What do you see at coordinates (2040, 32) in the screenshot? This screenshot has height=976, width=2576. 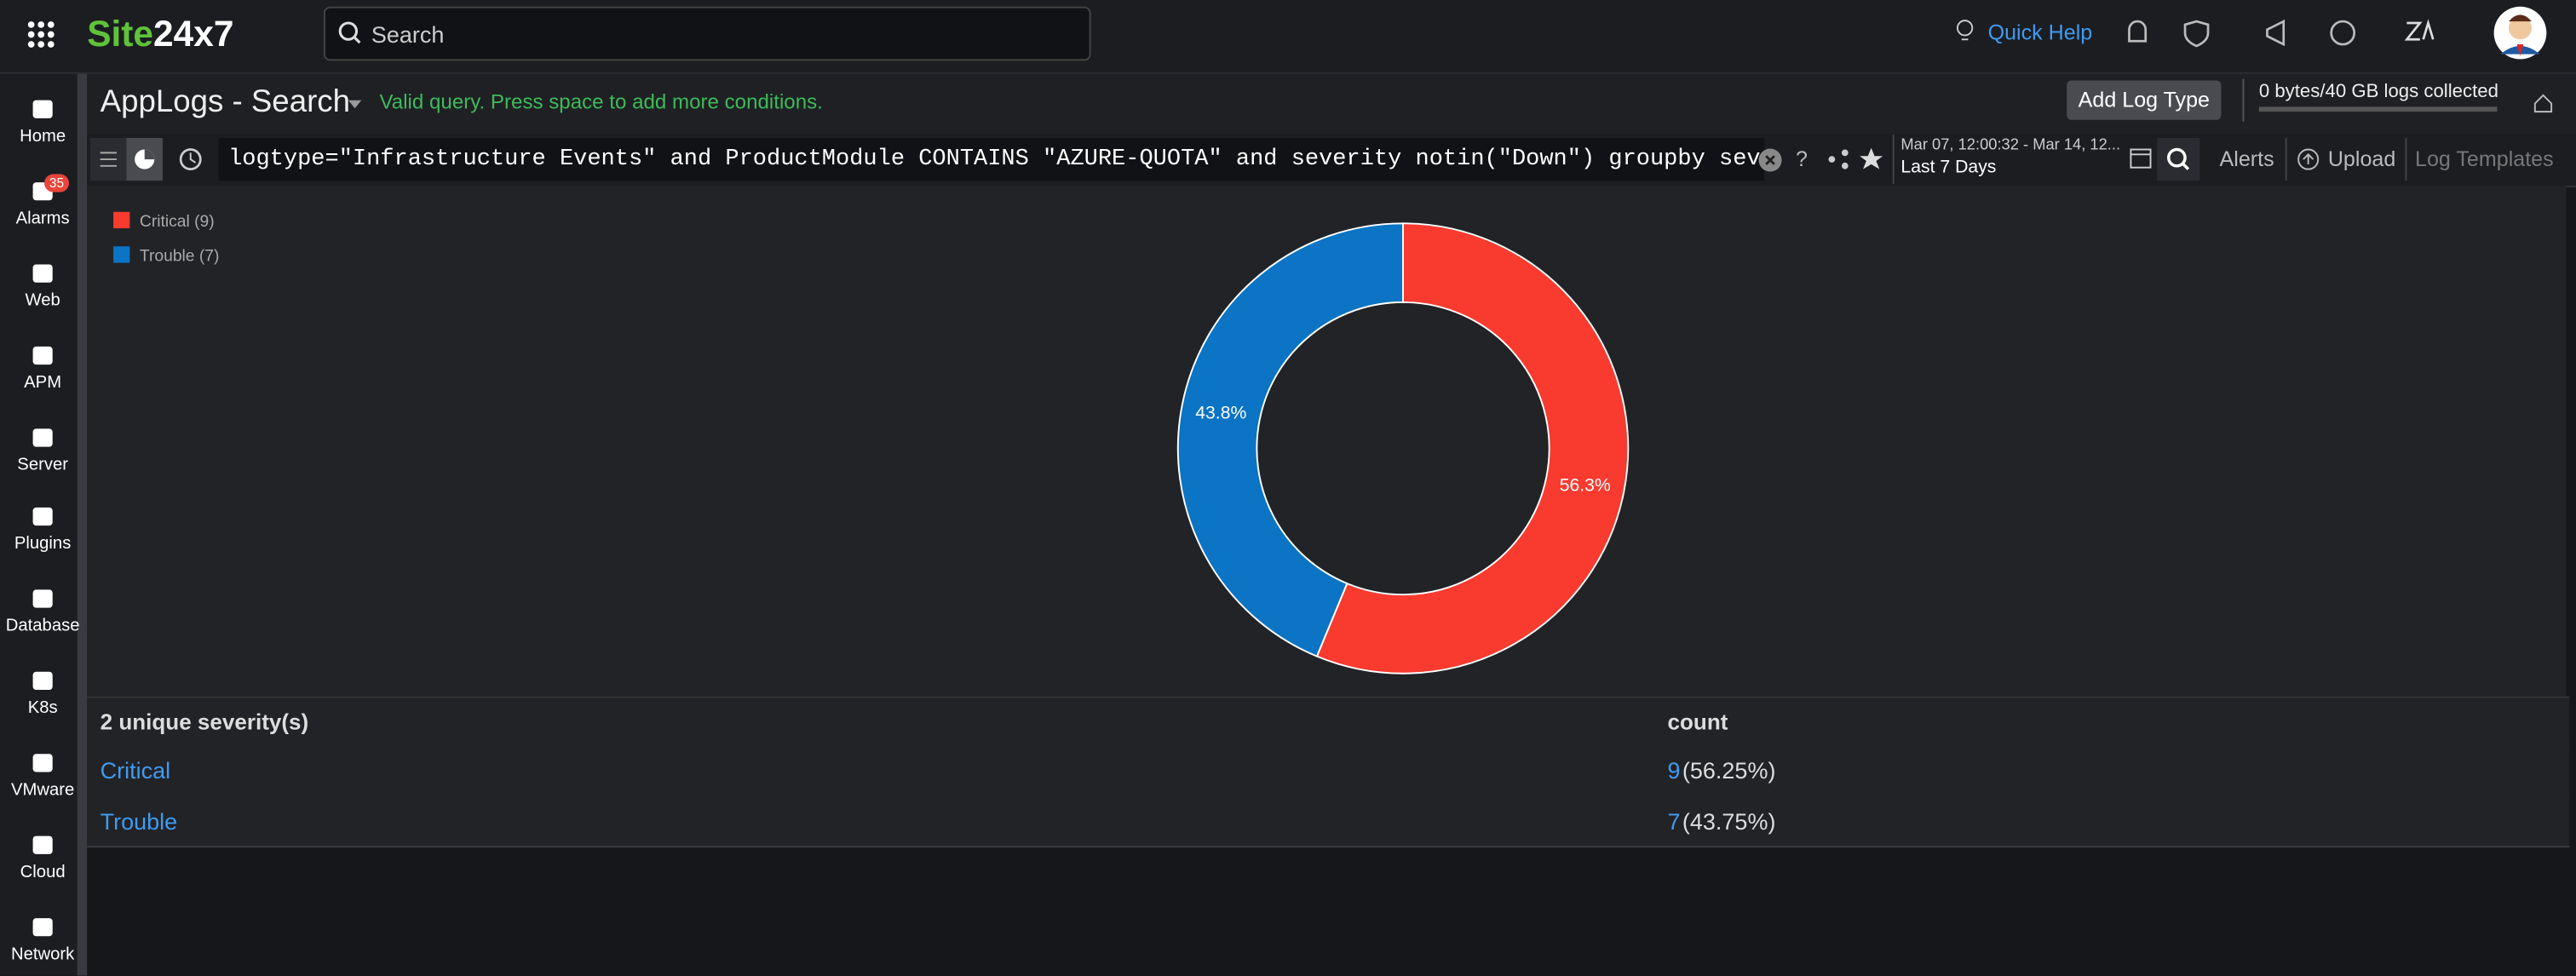 I see `quick-help: Quick Help` at bounding box center [2040, 32].